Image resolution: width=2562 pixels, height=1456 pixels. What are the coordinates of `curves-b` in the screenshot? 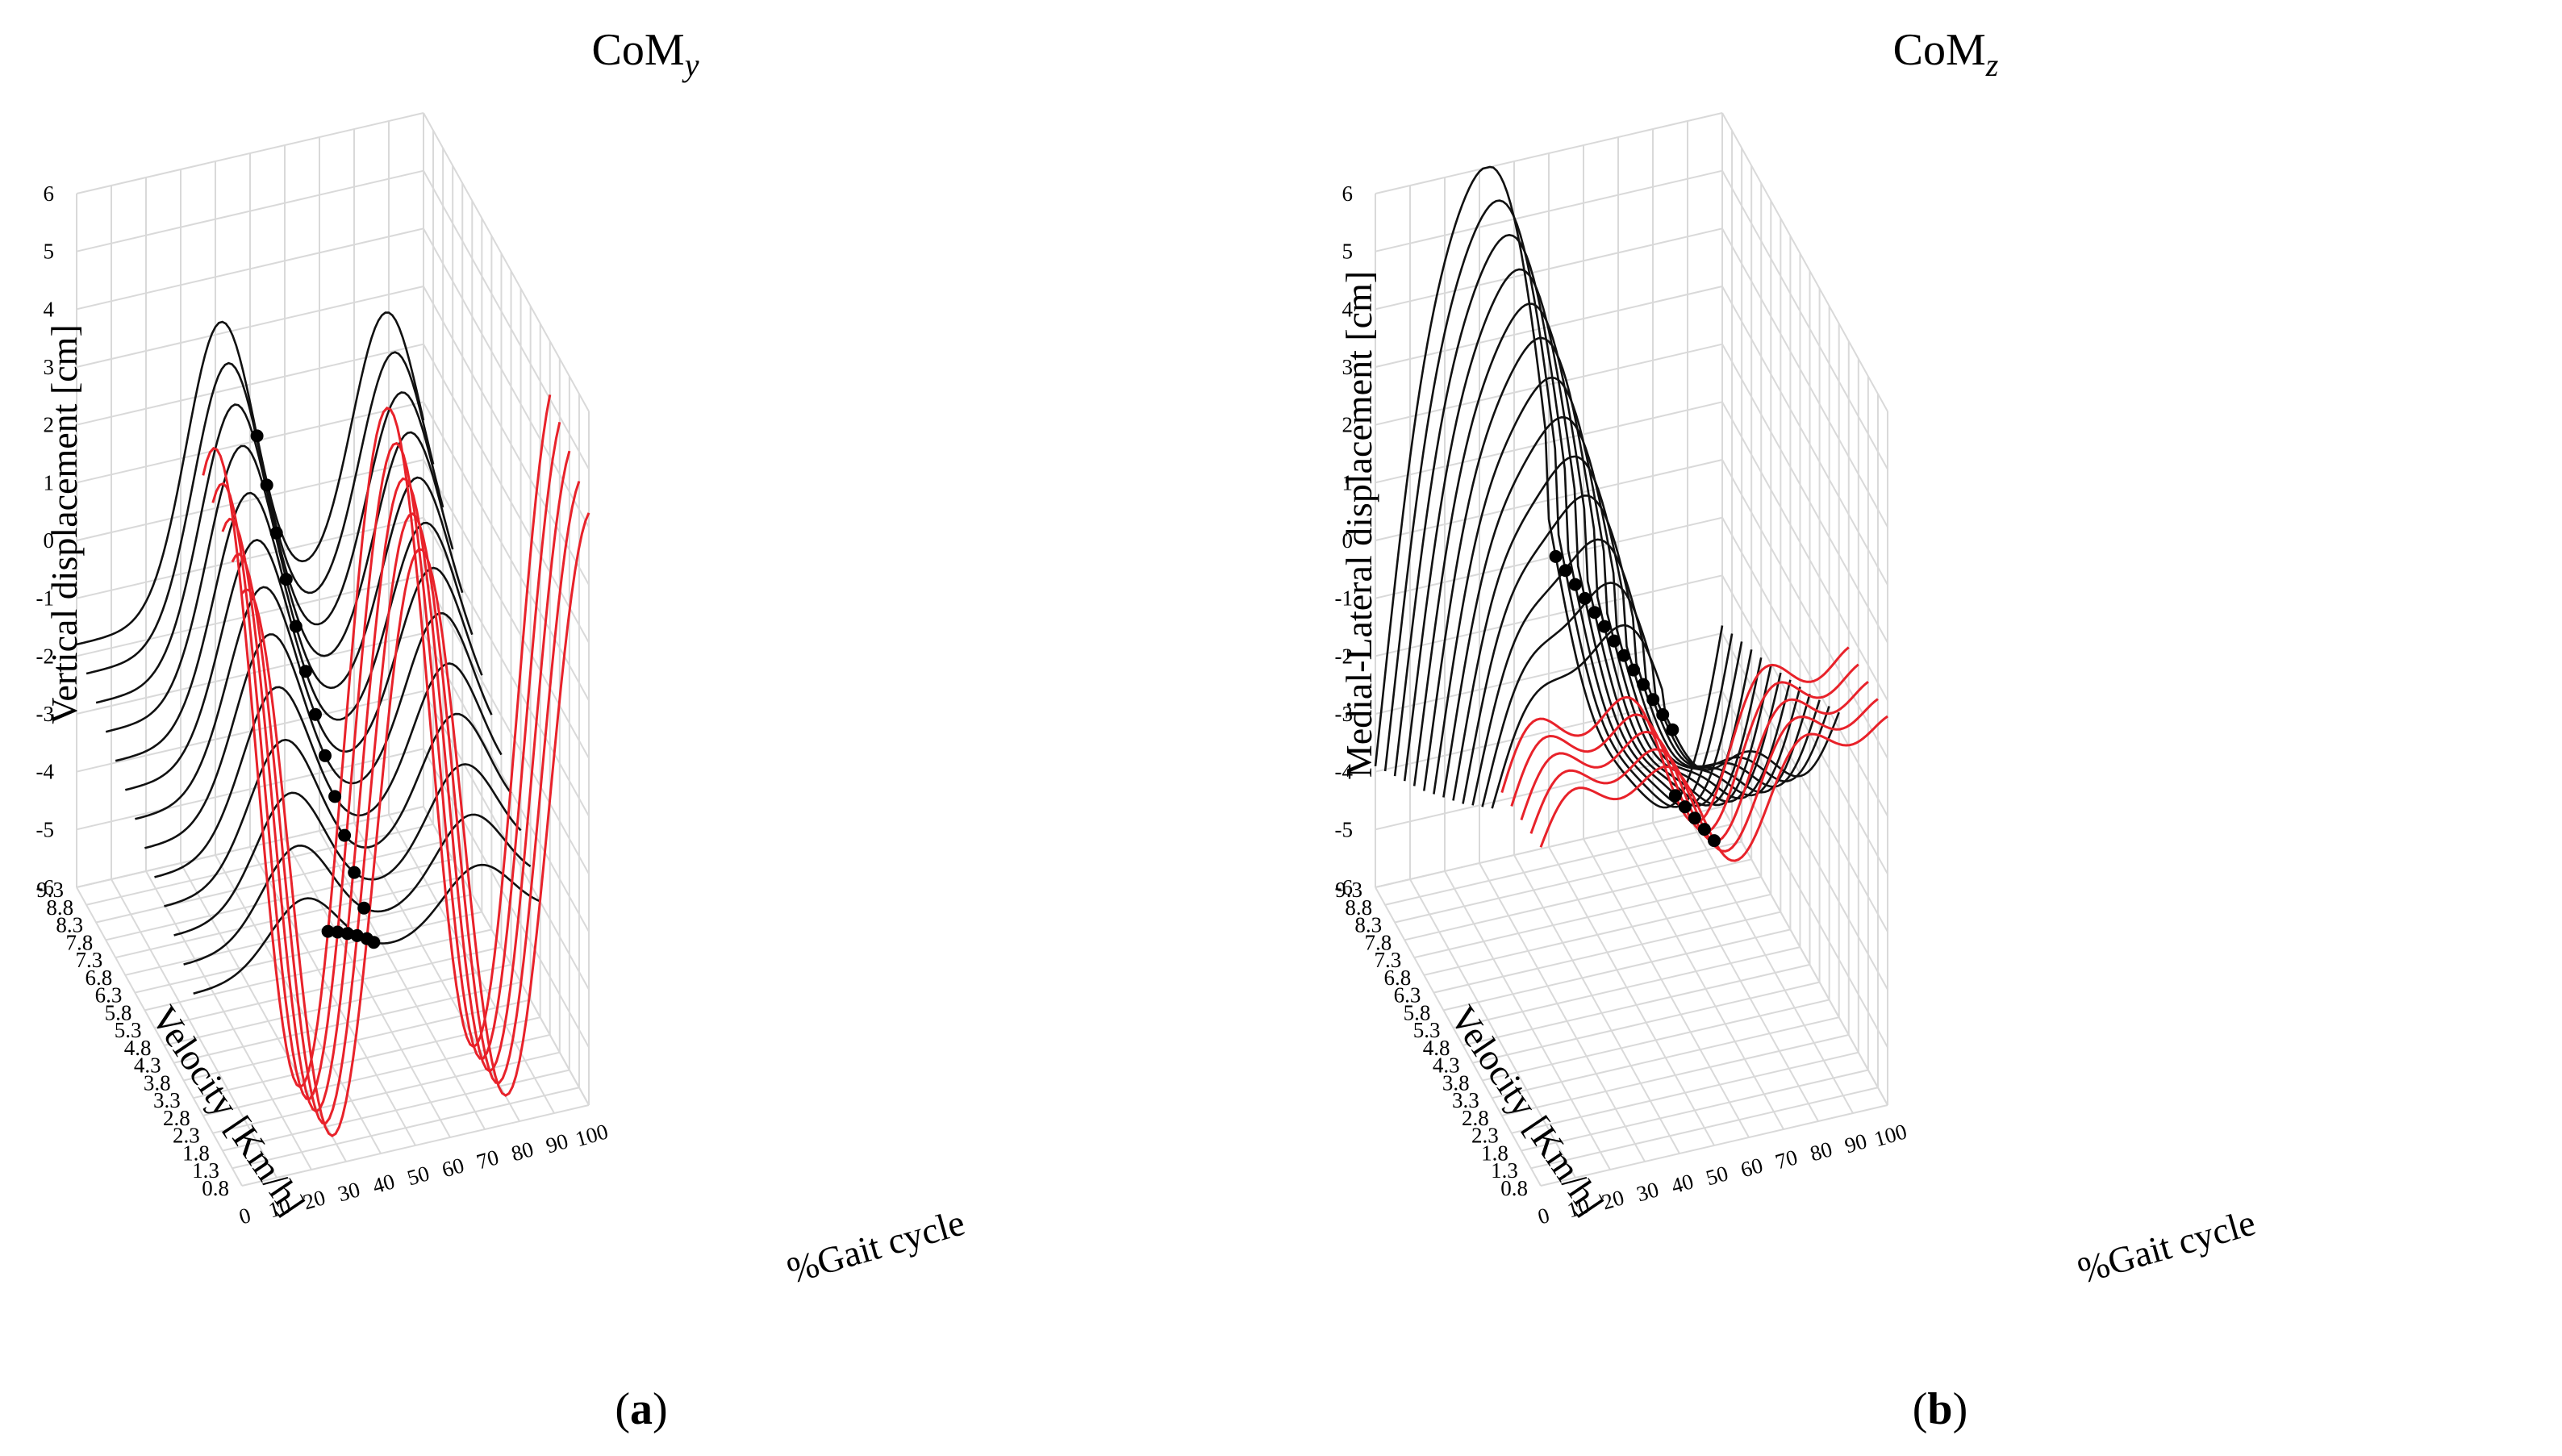 It's located at (1631, 513).